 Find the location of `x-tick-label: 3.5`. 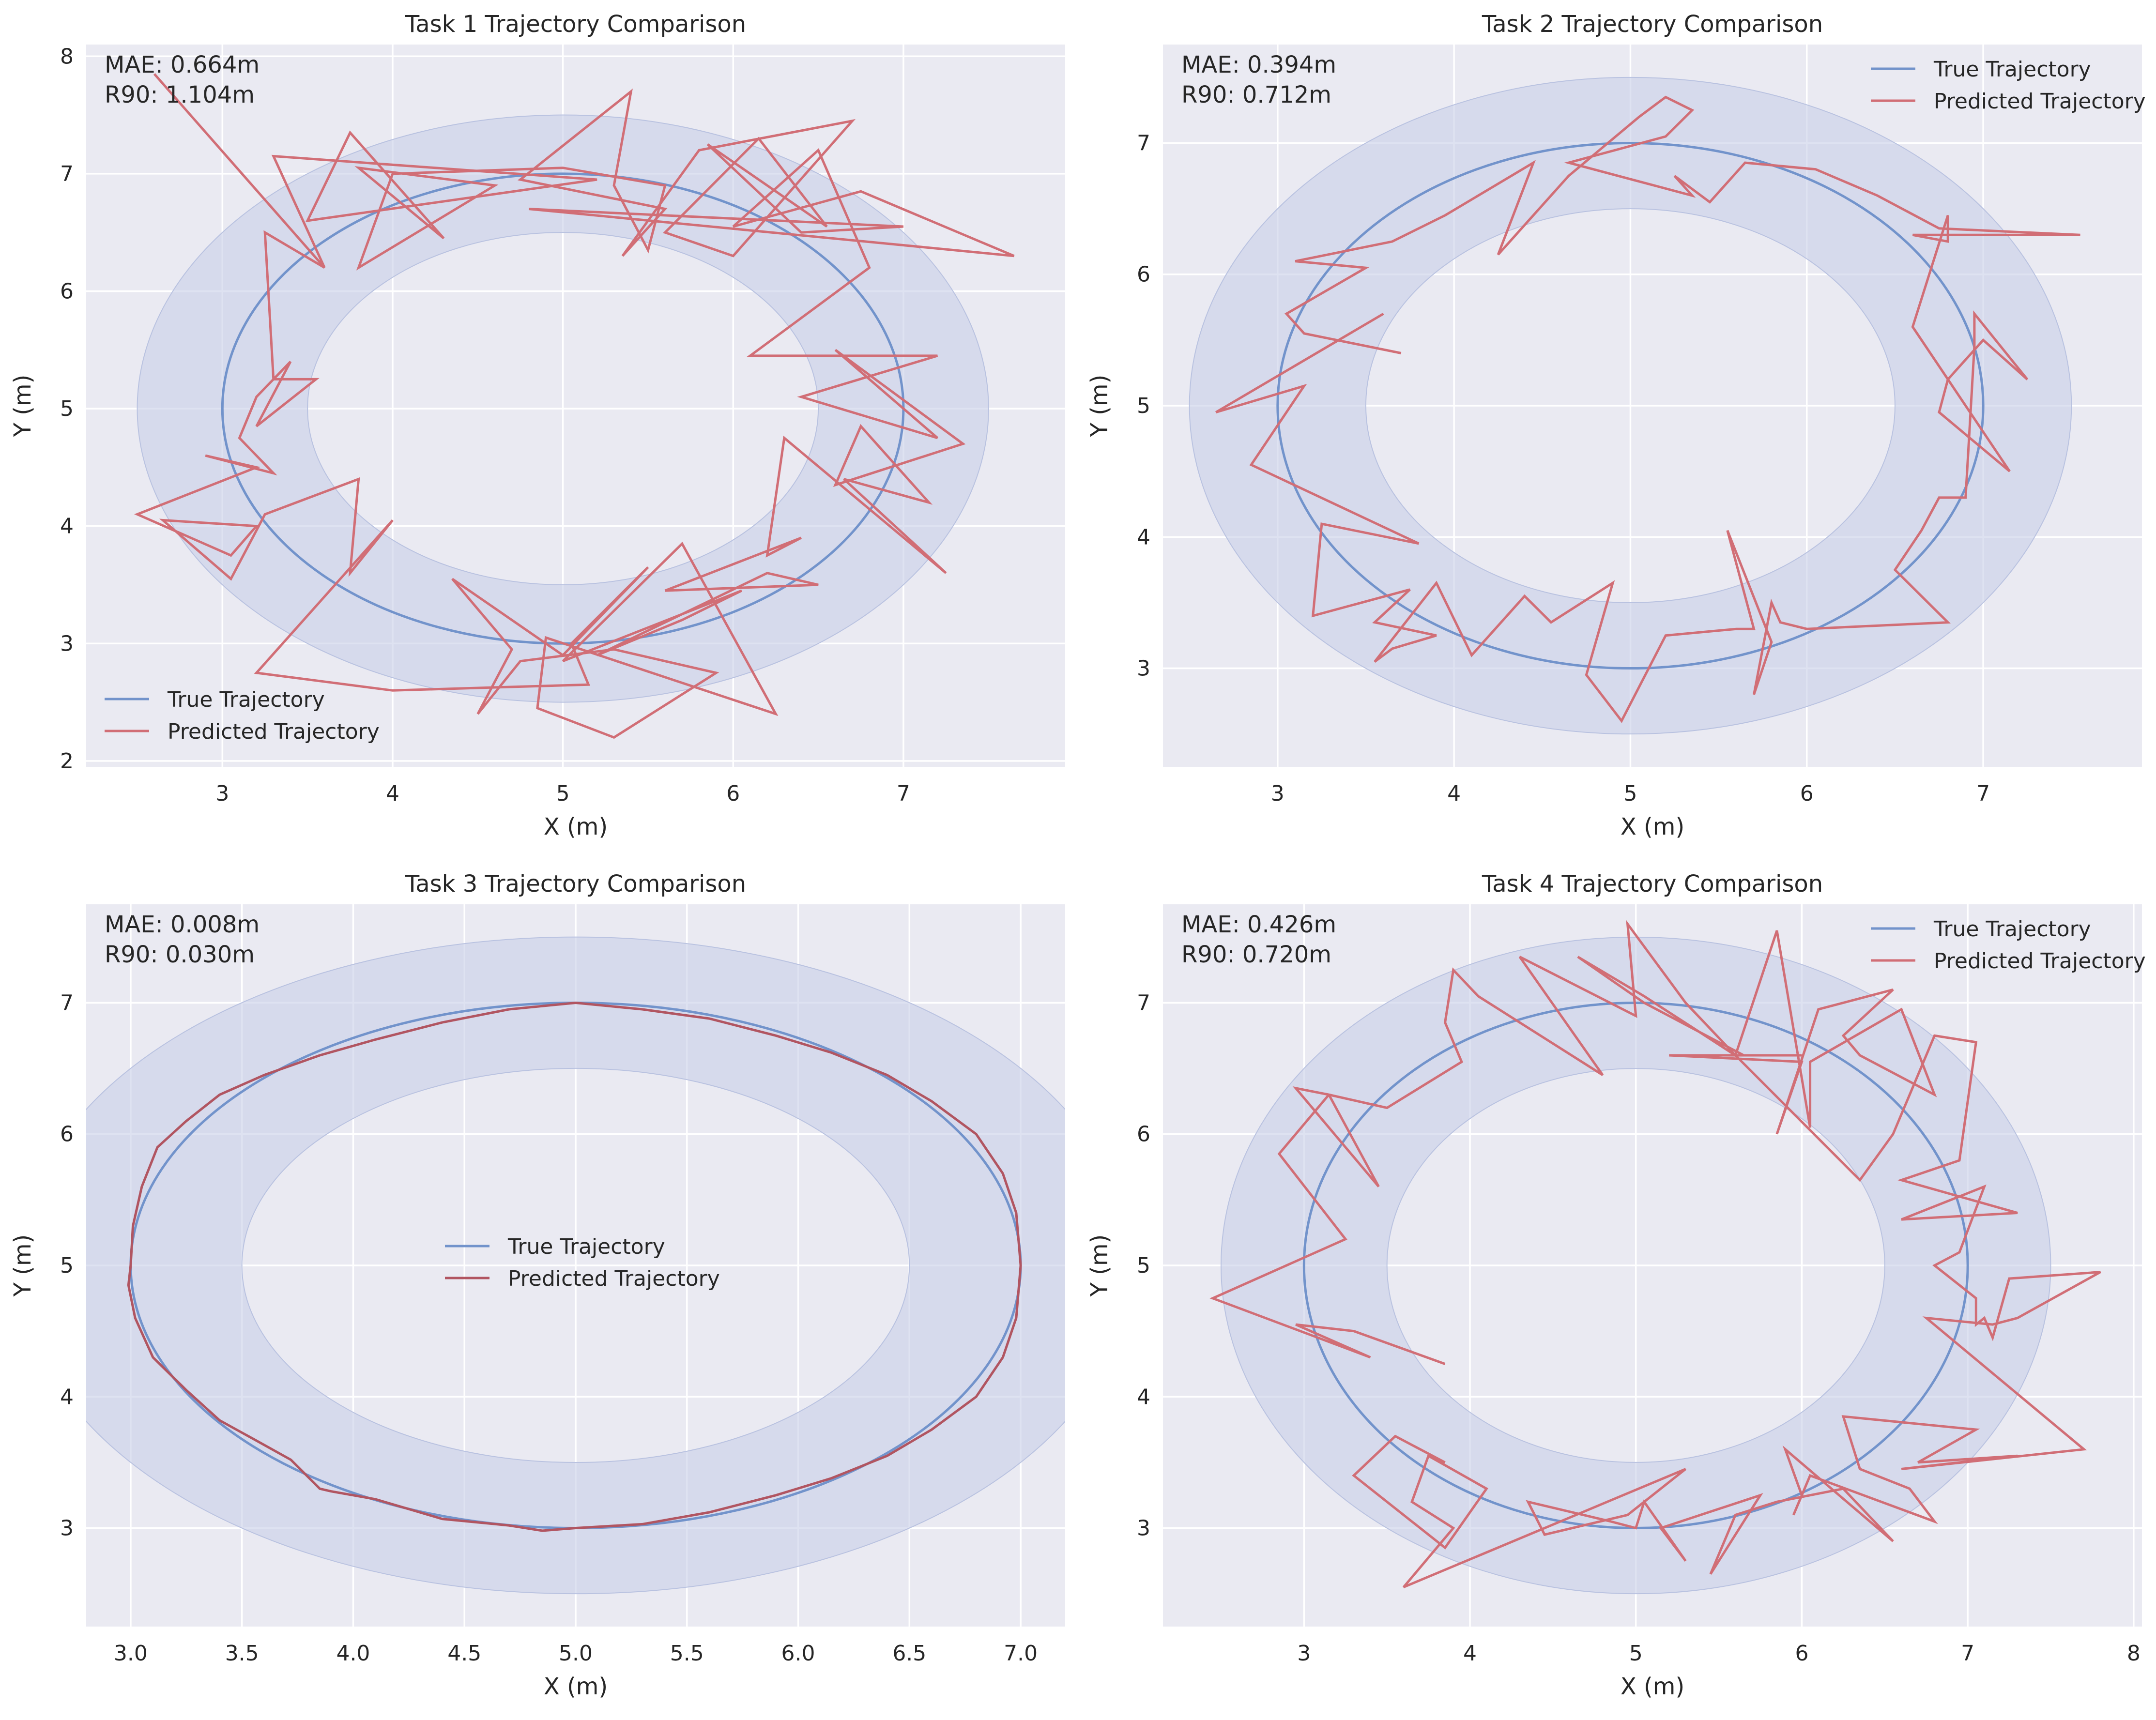

x-tick-label: 3.5 is located at coordinates (242, 1653).